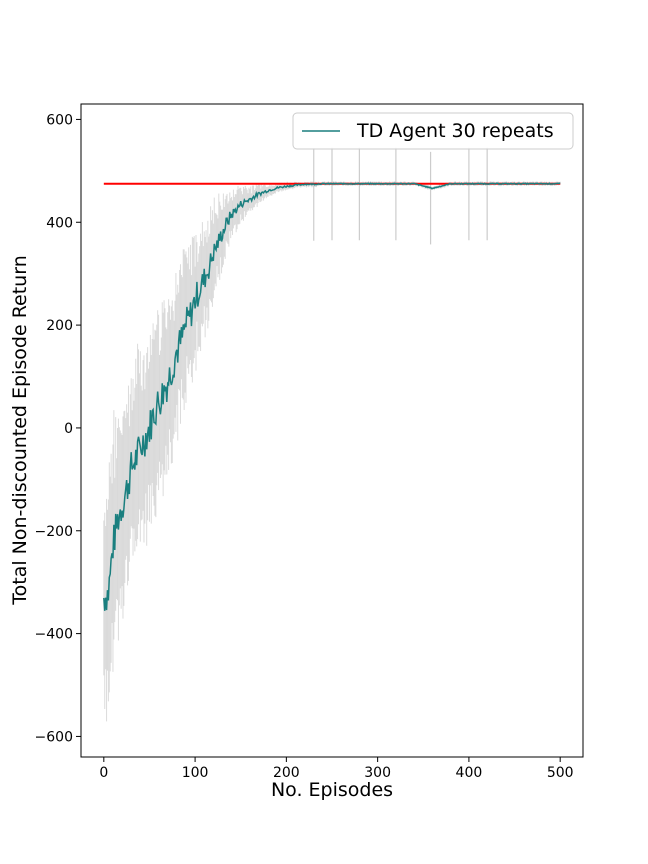 The width and height of the screenshot is (648, 864). I want to click on x-tick-label: 500, so click(560, 773).